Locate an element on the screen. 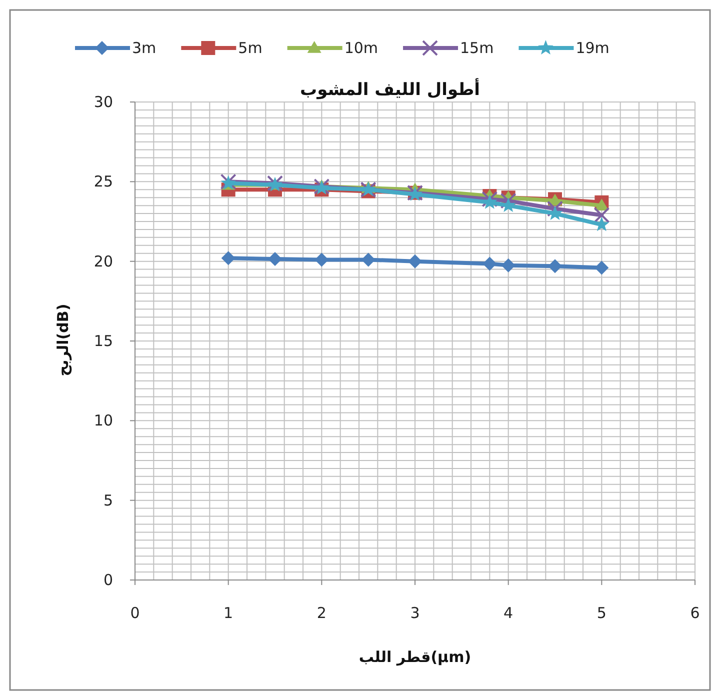 The image size is (720, 700). x-tick-label: 0 is located at coordinates (135, 613).